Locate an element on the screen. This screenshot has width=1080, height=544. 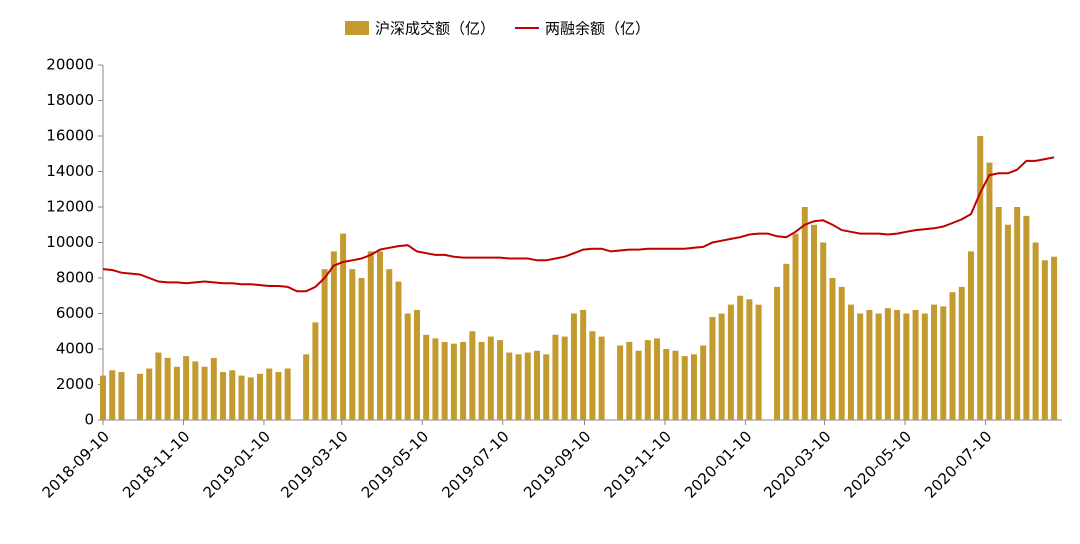
legend-label: 沪深成交额（亿） is located at coordinates (435, 29).